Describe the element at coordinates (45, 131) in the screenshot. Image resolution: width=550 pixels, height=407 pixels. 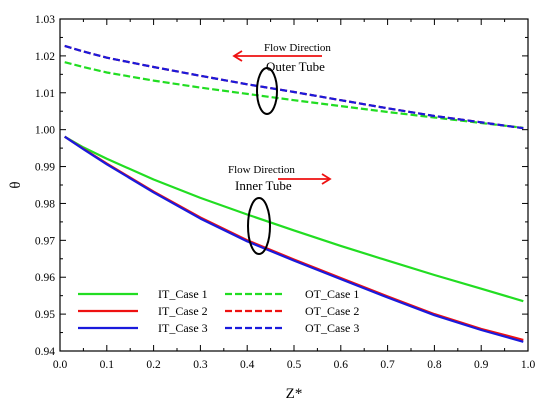
I see `y-tick-label: 1.00` at that location.